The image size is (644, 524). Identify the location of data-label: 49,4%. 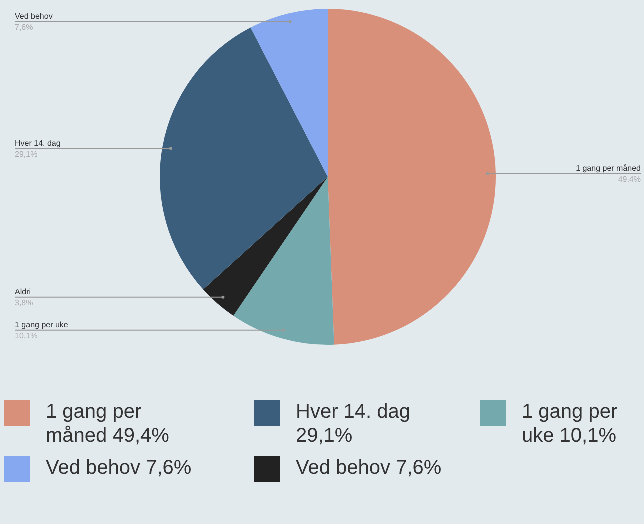
(629, 179).